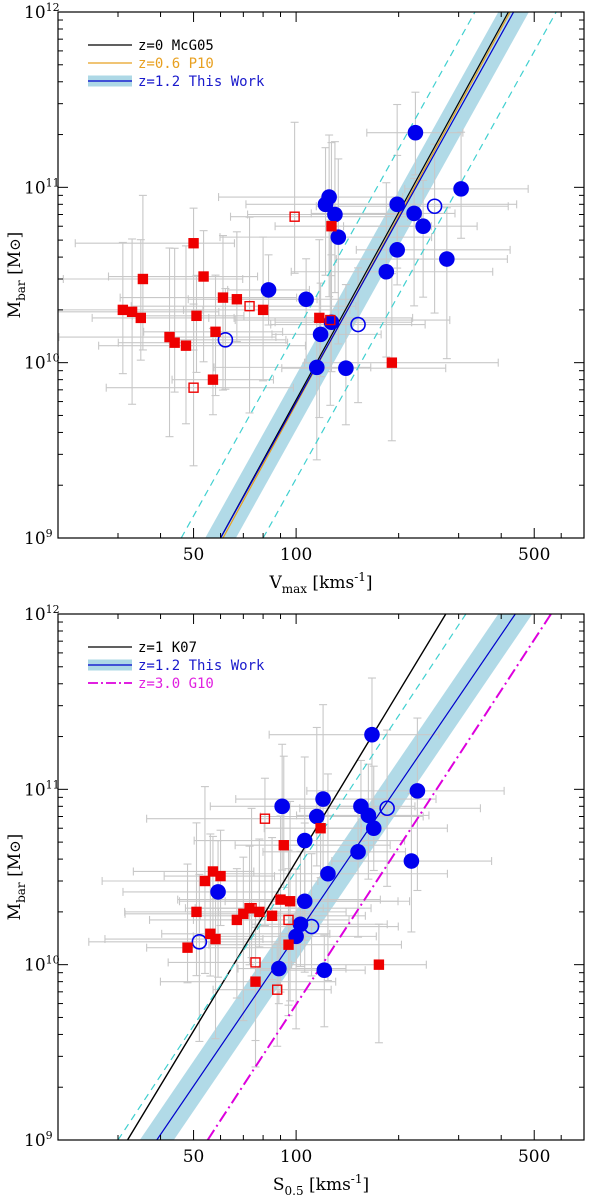  What do you see at coordinates (296, 555) in the screenshot?
I see `x-tick-label: 100` at bounding box center [296, 555].